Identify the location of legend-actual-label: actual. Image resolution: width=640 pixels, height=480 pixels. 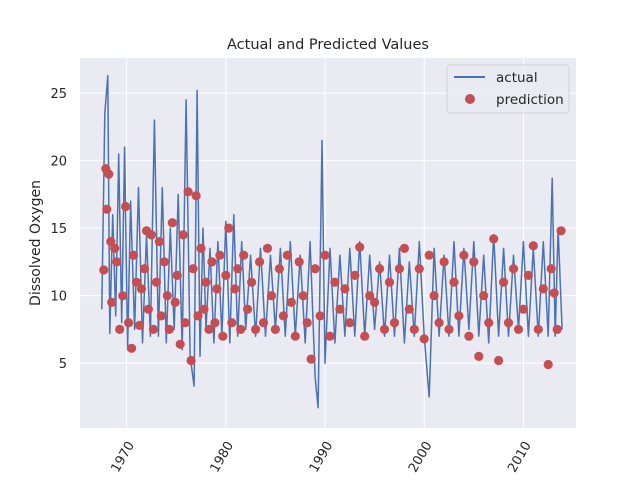
(517, 78).